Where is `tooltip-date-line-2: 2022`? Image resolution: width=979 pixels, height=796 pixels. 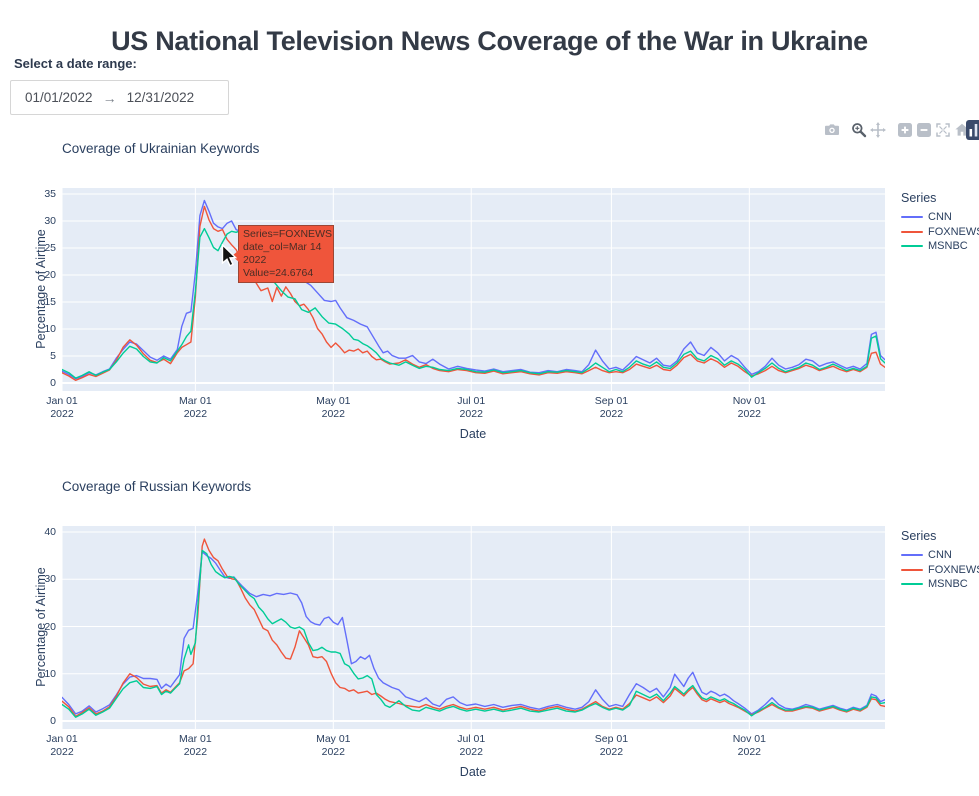
tooltip-date-line-2: 2022 is located at coordinates (255, 260).